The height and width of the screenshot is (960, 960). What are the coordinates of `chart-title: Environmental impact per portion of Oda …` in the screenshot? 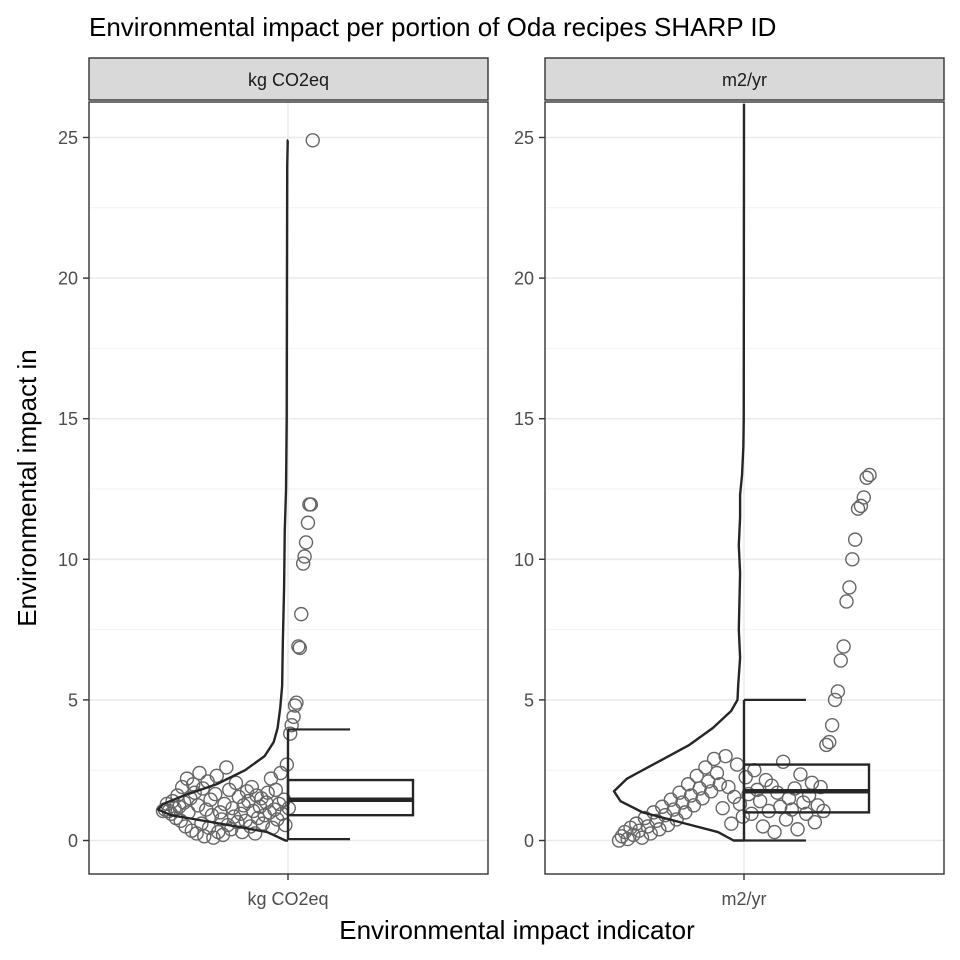 It's located at (432, 27).